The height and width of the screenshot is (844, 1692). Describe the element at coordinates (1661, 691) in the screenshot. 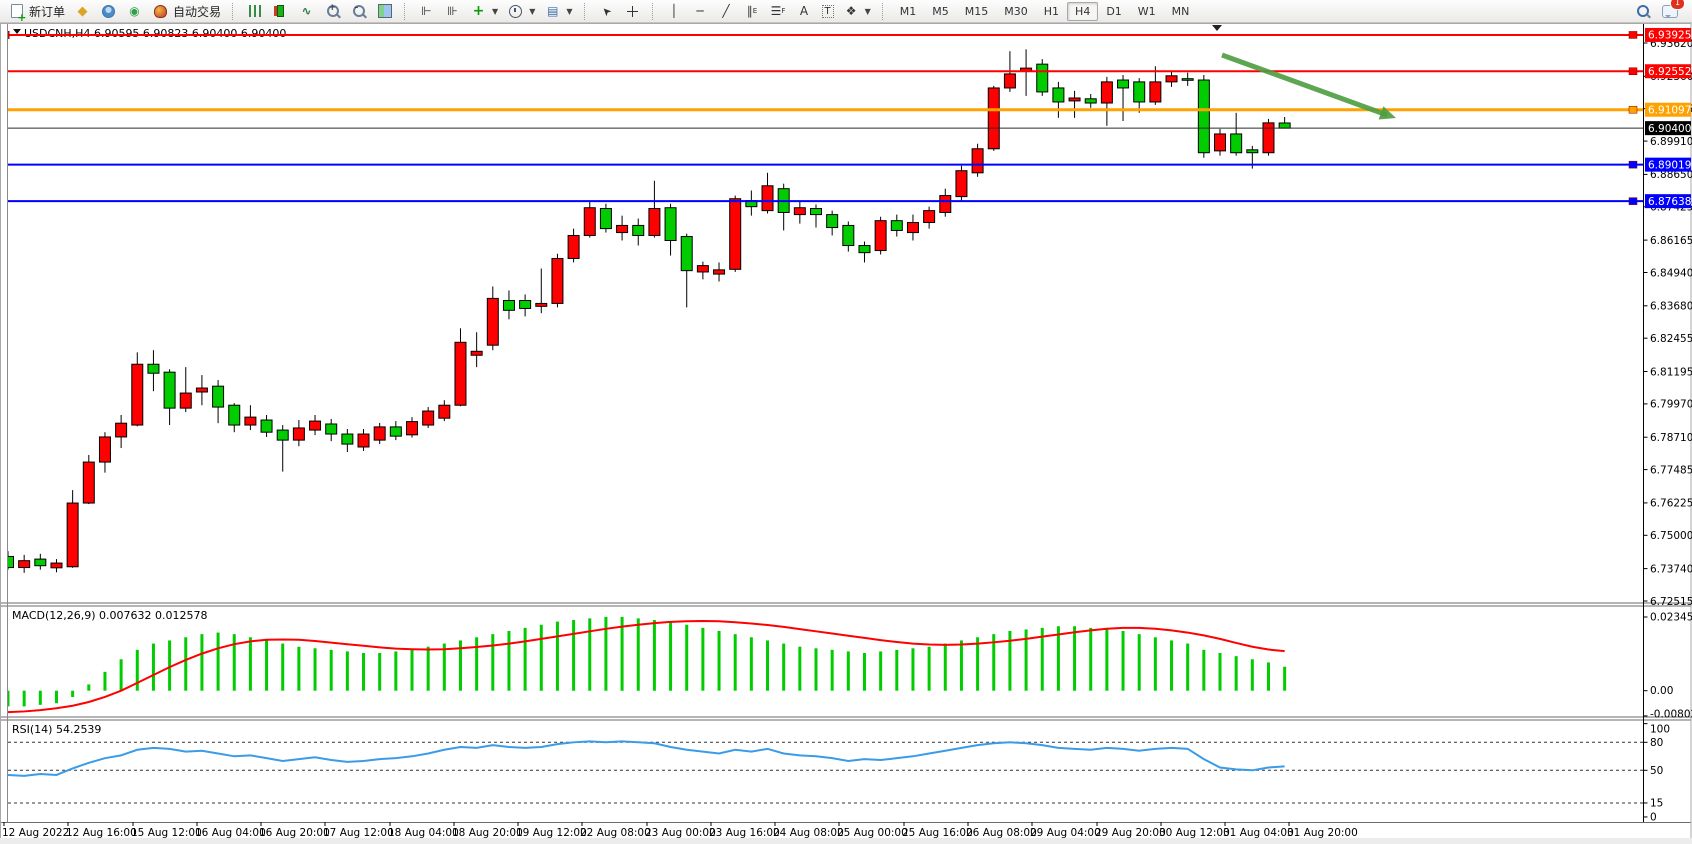

I see `macd-axis-label: 0.00` at that location.